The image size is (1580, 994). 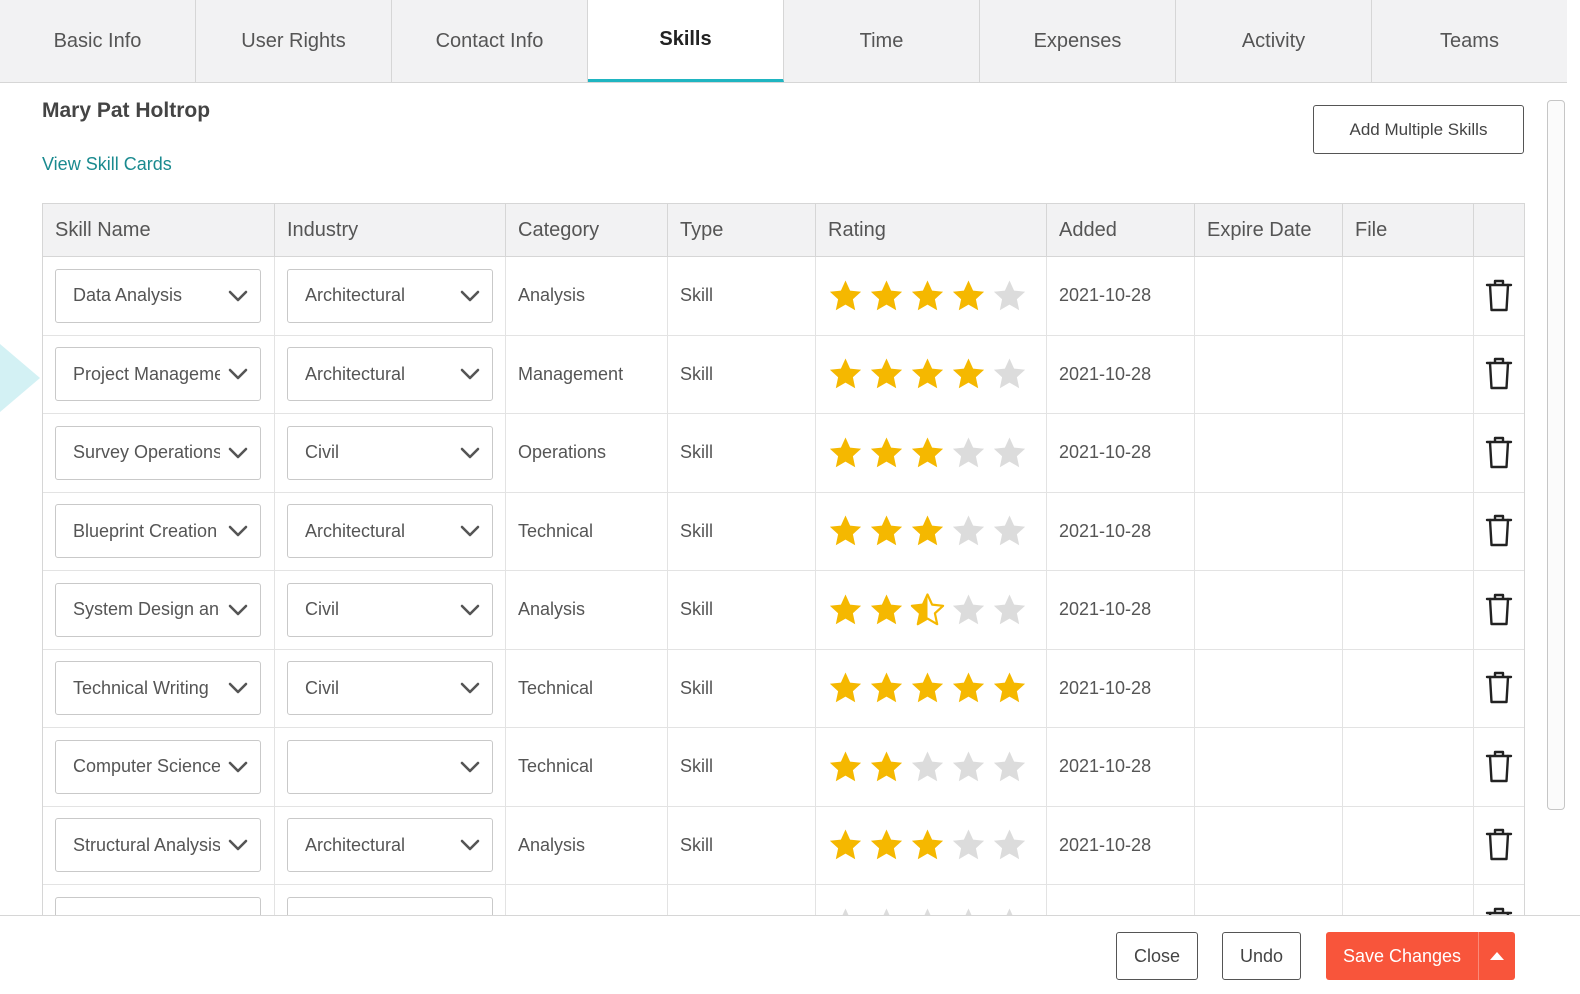 I want to click on tab-basic-info: Basic Info, so click(x=98, y=41).